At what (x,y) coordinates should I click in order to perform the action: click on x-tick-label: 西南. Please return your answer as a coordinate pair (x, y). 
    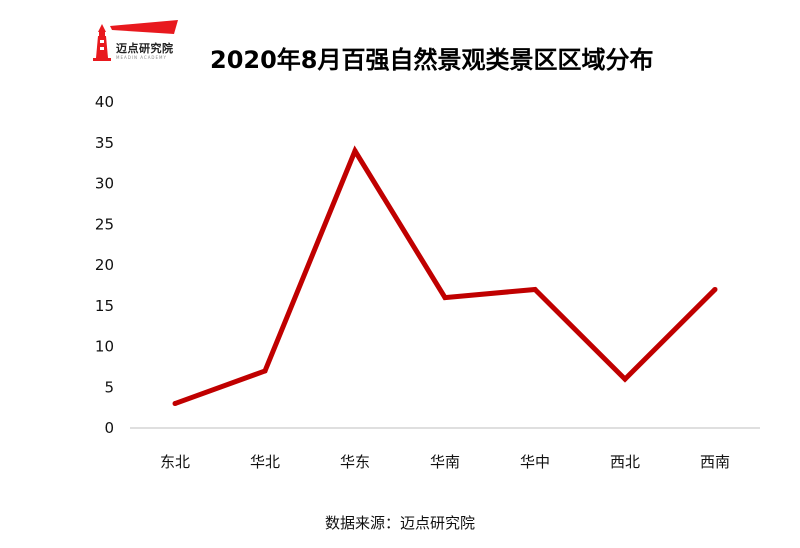
    Looking at the image, I should click on (715, 462).